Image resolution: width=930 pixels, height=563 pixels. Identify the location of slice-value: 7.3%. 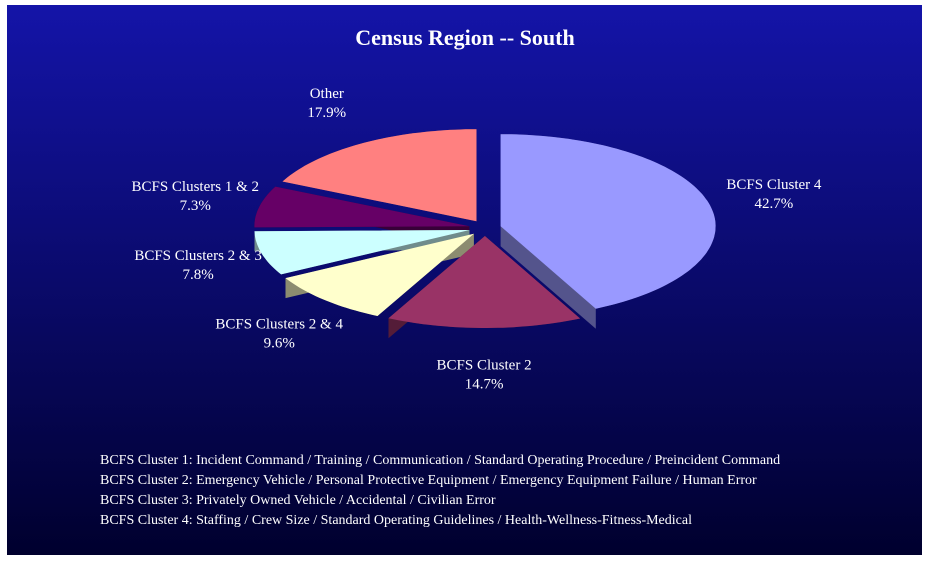
(195, 206).